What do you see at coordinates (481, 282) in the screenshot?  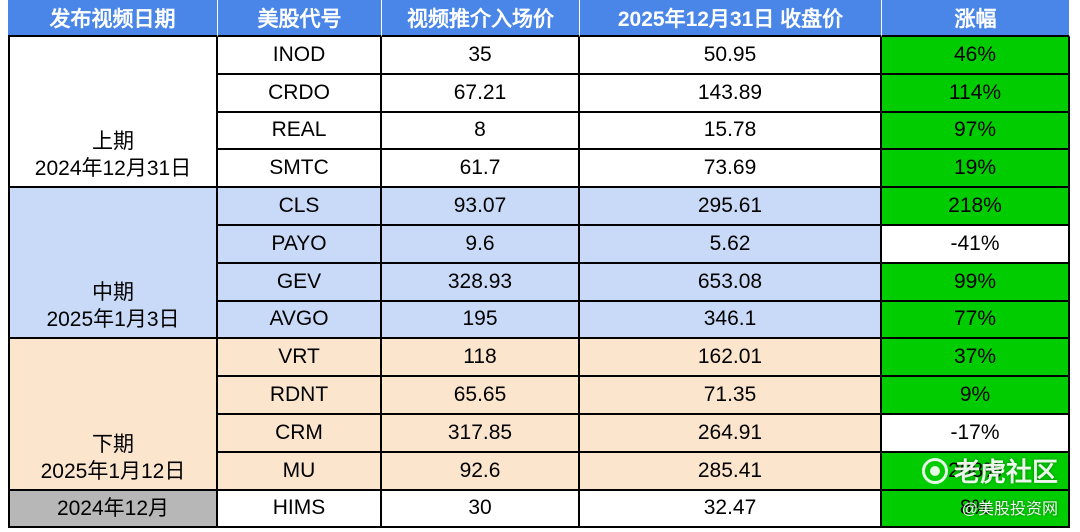 I see `entry-price-cell: 328.93` at bounding box center [481, 282].